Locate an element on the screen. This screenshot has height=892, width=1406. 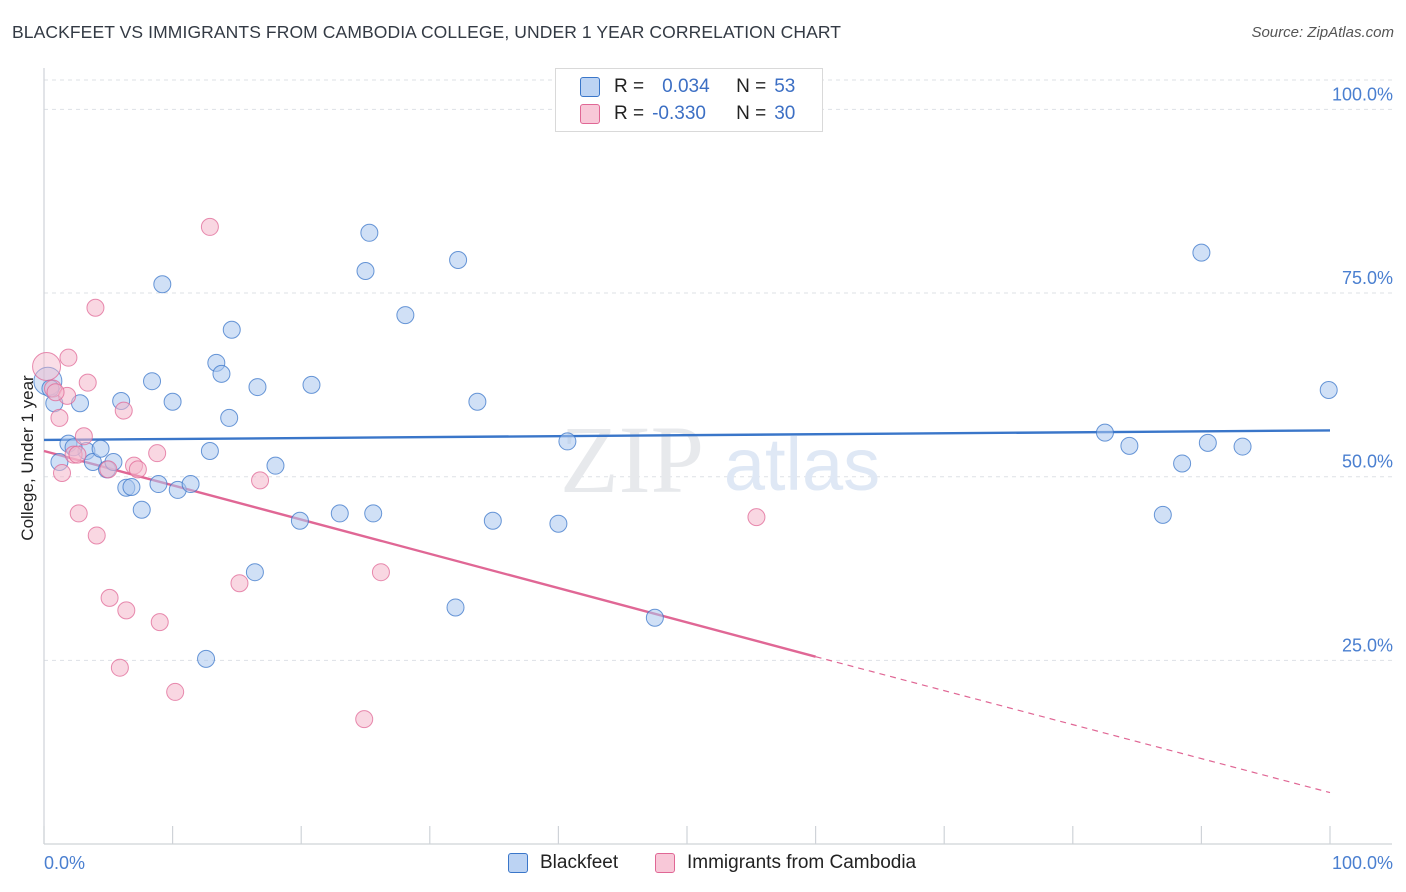
blackfeet-trend-line is located at coordinates (687, 435).